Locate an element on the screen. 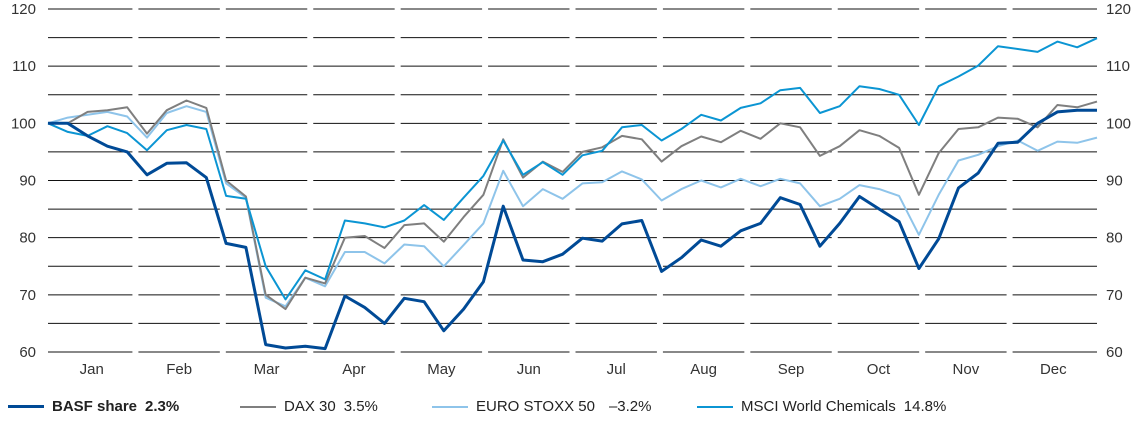  legend-item-msci: MSCI World Chemicals 14.8% is located at coordinates (821, 406).